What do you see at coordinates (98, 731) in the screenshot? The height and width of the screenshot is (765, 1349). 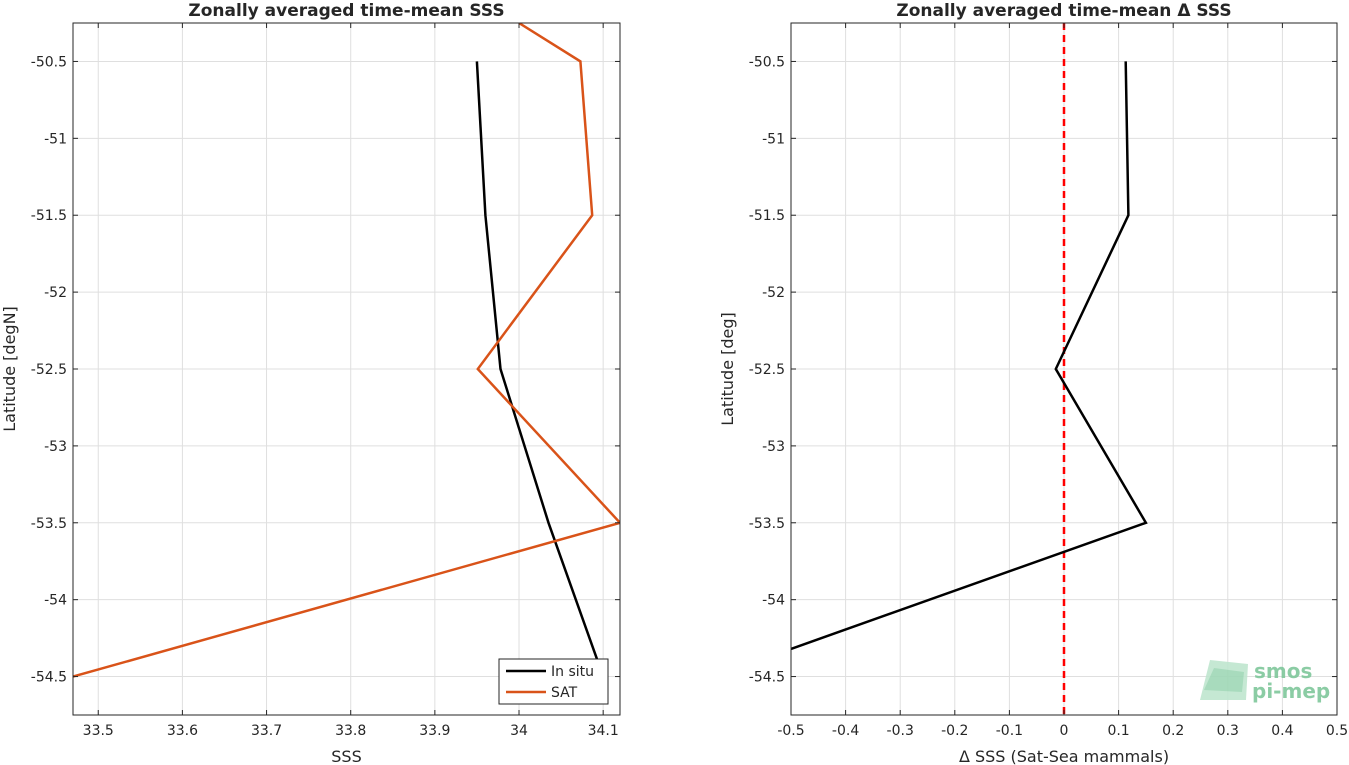 I see `x-tick-label: 33.5` at bounding box center [98, 731].